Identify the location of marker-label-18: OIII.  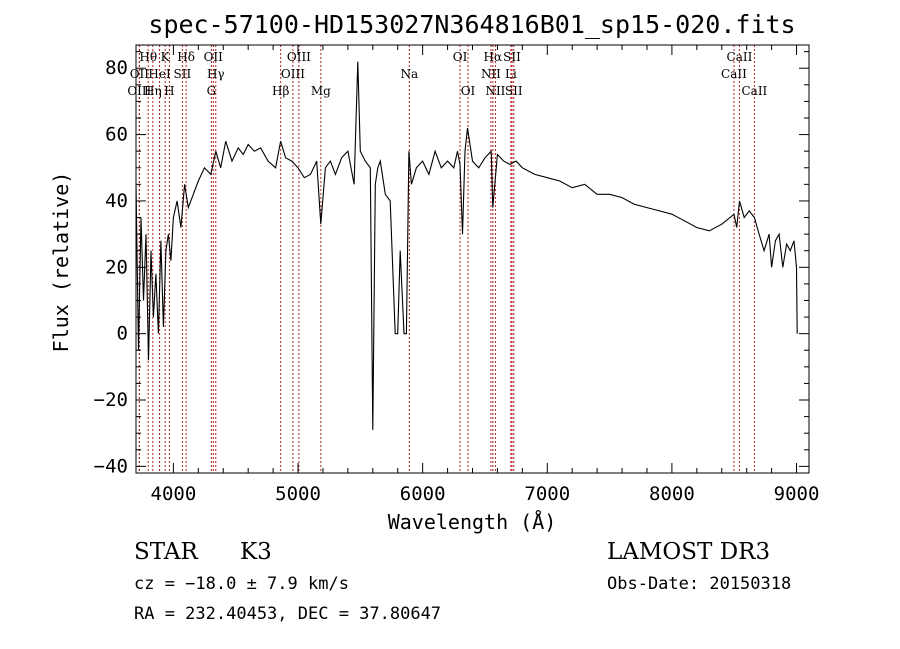
(139, 91).